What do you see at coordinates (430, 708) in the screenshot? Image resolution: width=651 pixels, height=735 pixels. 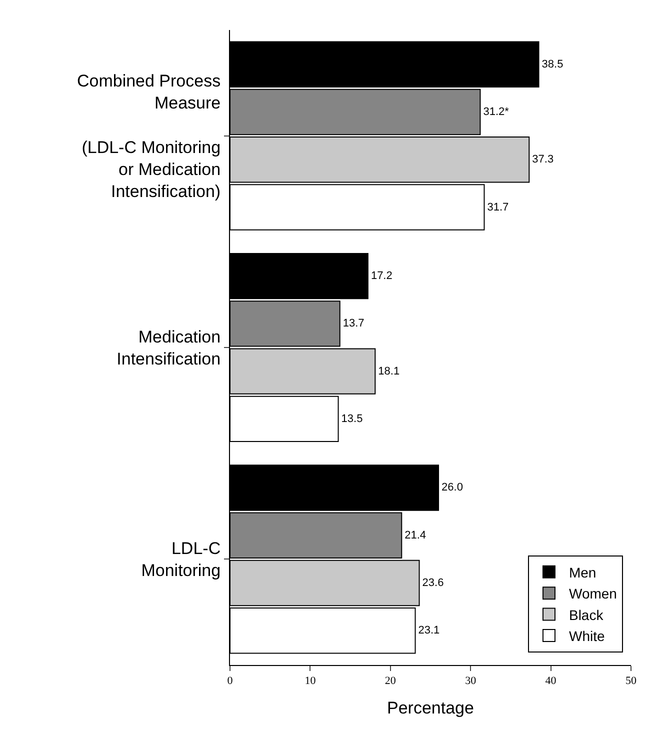 I see `x-axis-title: Percentage` at bounding box center [430, 708].